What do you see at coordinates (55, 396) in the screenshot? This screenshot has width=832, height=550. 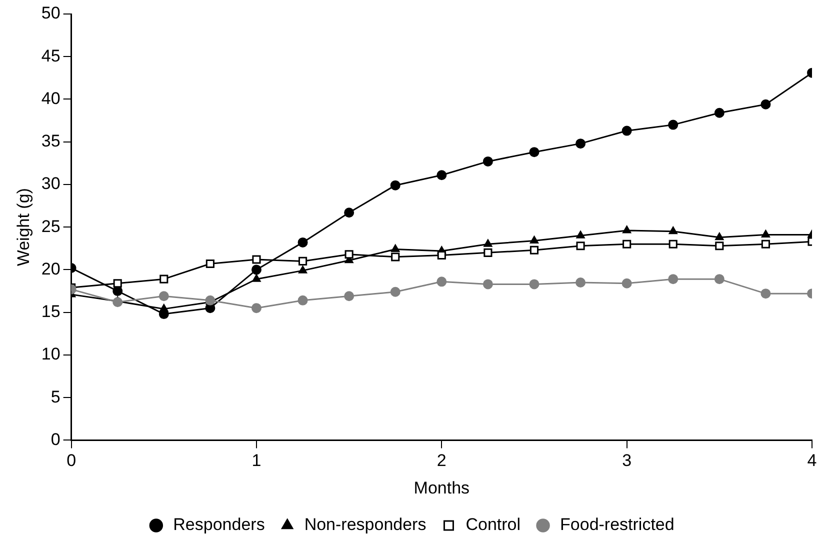 I see `y-tick-label: 5` at bounding box center [55, 396].